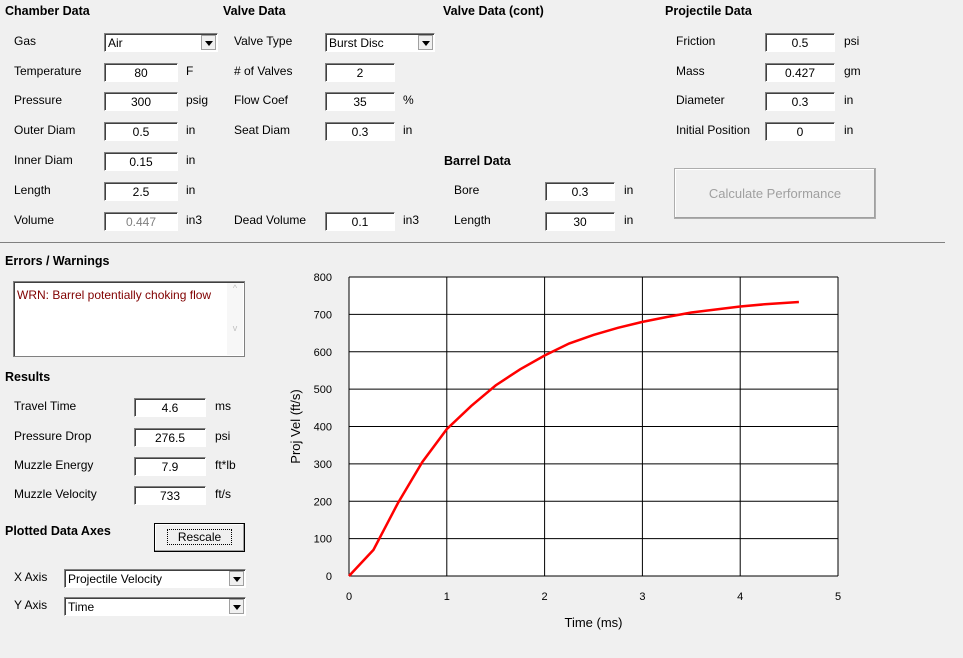 This screenshot has height=658, width=963. I want to click on dropdown: Burst Disc, so click(380, 42).